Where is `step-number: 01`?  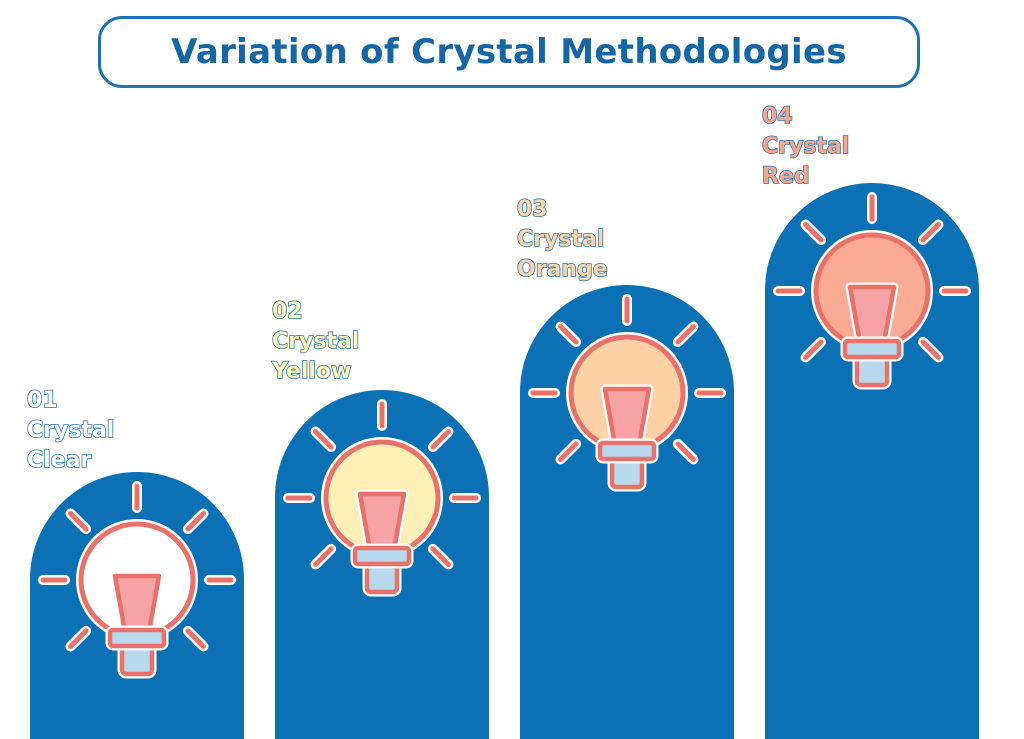 step-number: 01 is located at coordinates (42, 400).